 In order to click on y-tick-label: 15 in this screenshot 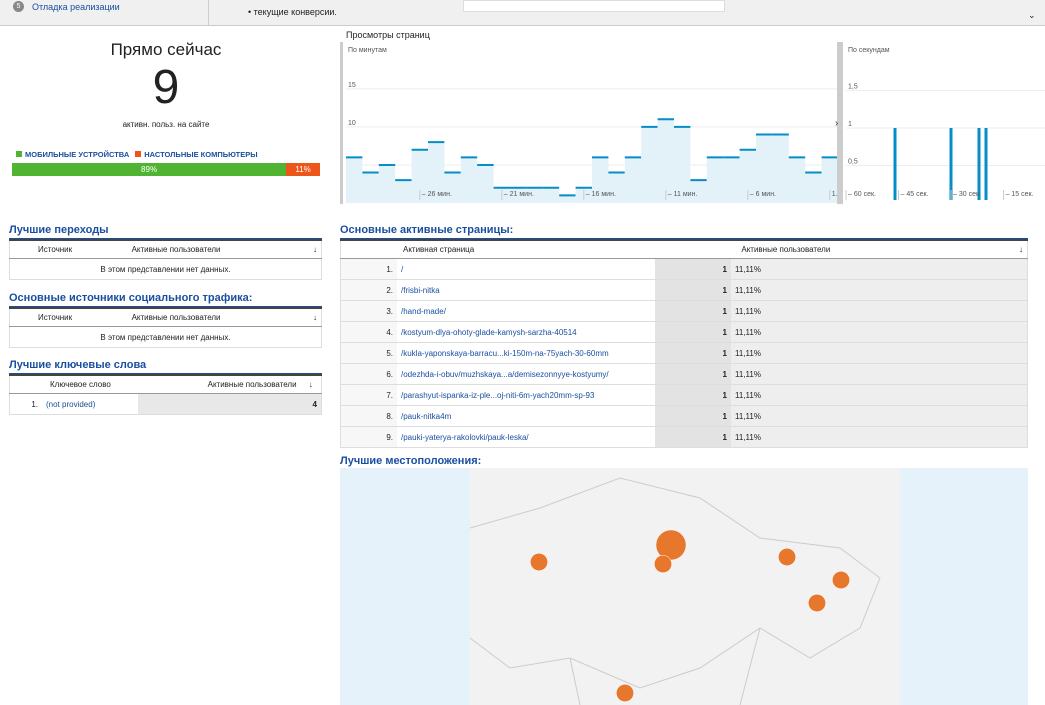, I will do `click(352, 85)`.